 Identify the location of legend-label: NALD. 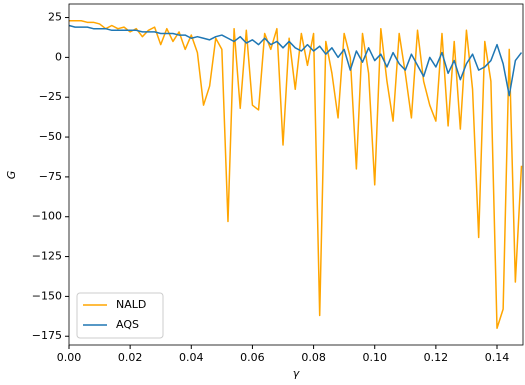
(131, 304).